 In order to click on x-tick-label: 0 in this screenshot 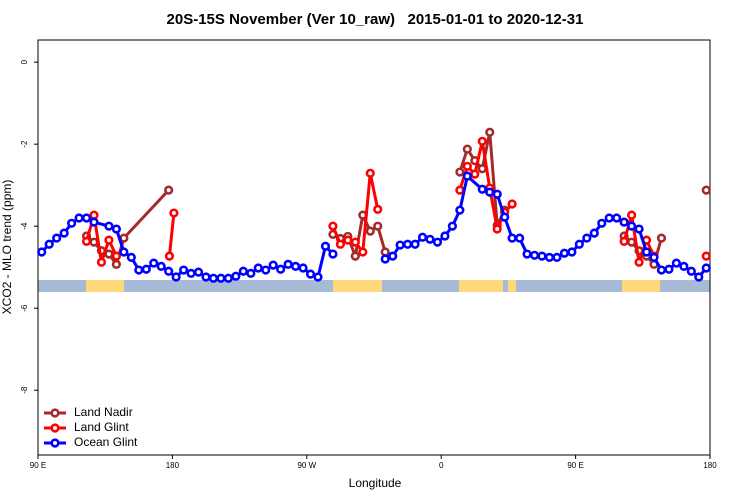, I will do `click(441, 465)`.